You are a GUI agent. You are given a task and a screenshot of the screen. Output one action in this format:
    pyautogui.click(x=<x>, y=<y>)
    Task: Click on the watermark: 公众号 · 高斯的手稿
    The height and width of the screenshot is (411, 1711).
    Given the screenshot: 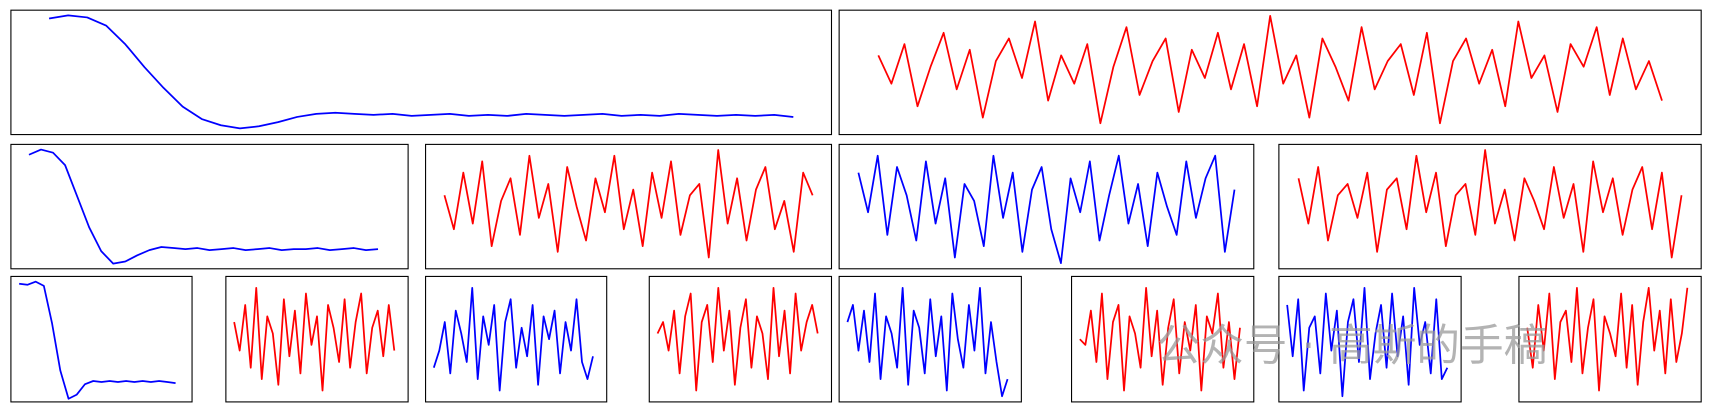 What is the action you would take?
    pyautogui.click(x=1352, y=345)
    